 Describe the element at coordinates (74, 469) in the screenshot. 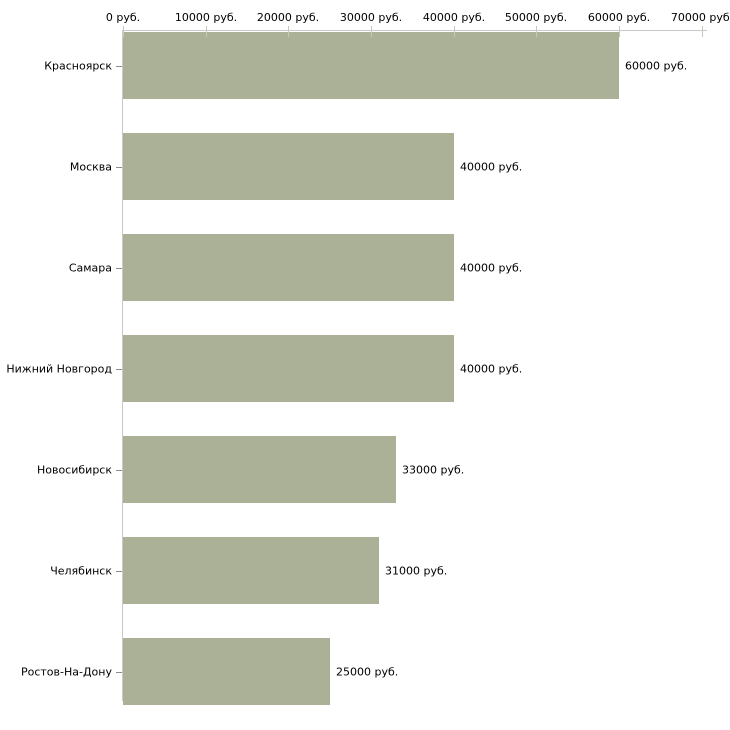

I see `category-label: Новосибирск` at that location.